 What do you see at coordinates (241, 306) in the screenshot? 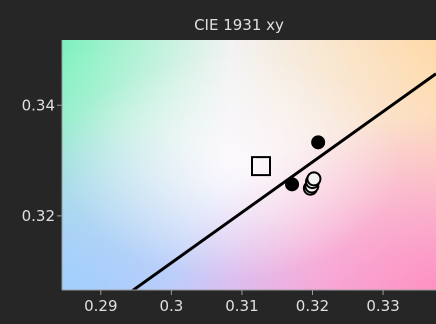
I see `x-tick-label-2: 0.31` at bounding box center [241, 306].